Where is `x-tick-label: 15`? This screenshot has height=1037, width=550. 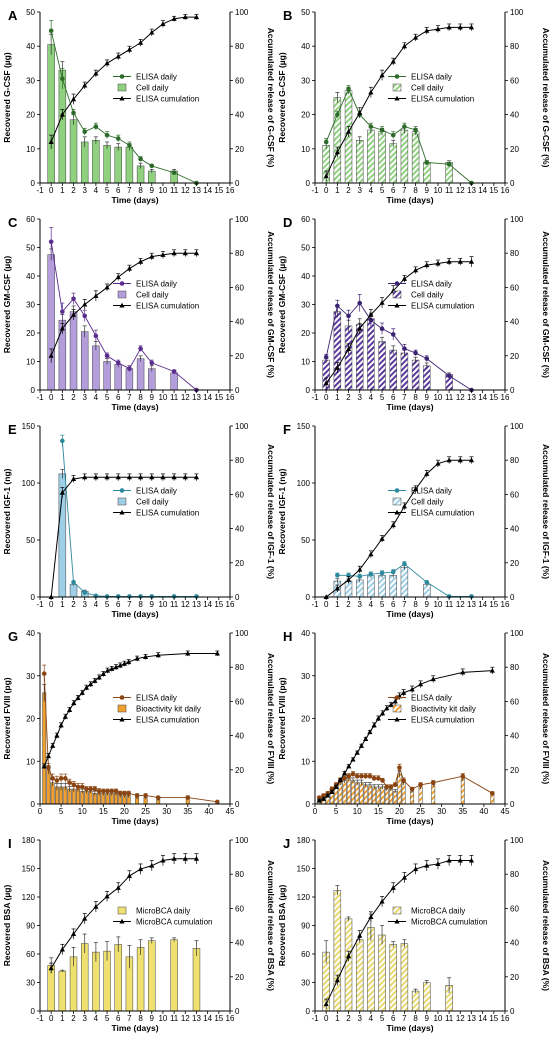 x-tick-label: 15 is located at coordinates (218, 190).